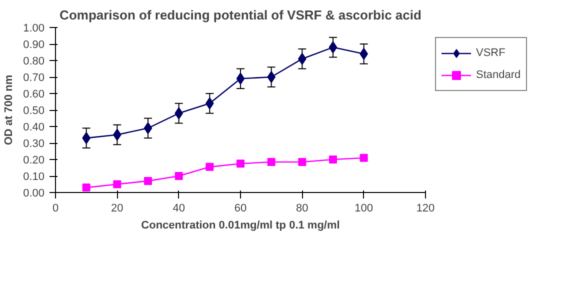  Describe the element at coordinates (34, 111) in the screenshot. I see `y-tick-label: 0.50` at that location.